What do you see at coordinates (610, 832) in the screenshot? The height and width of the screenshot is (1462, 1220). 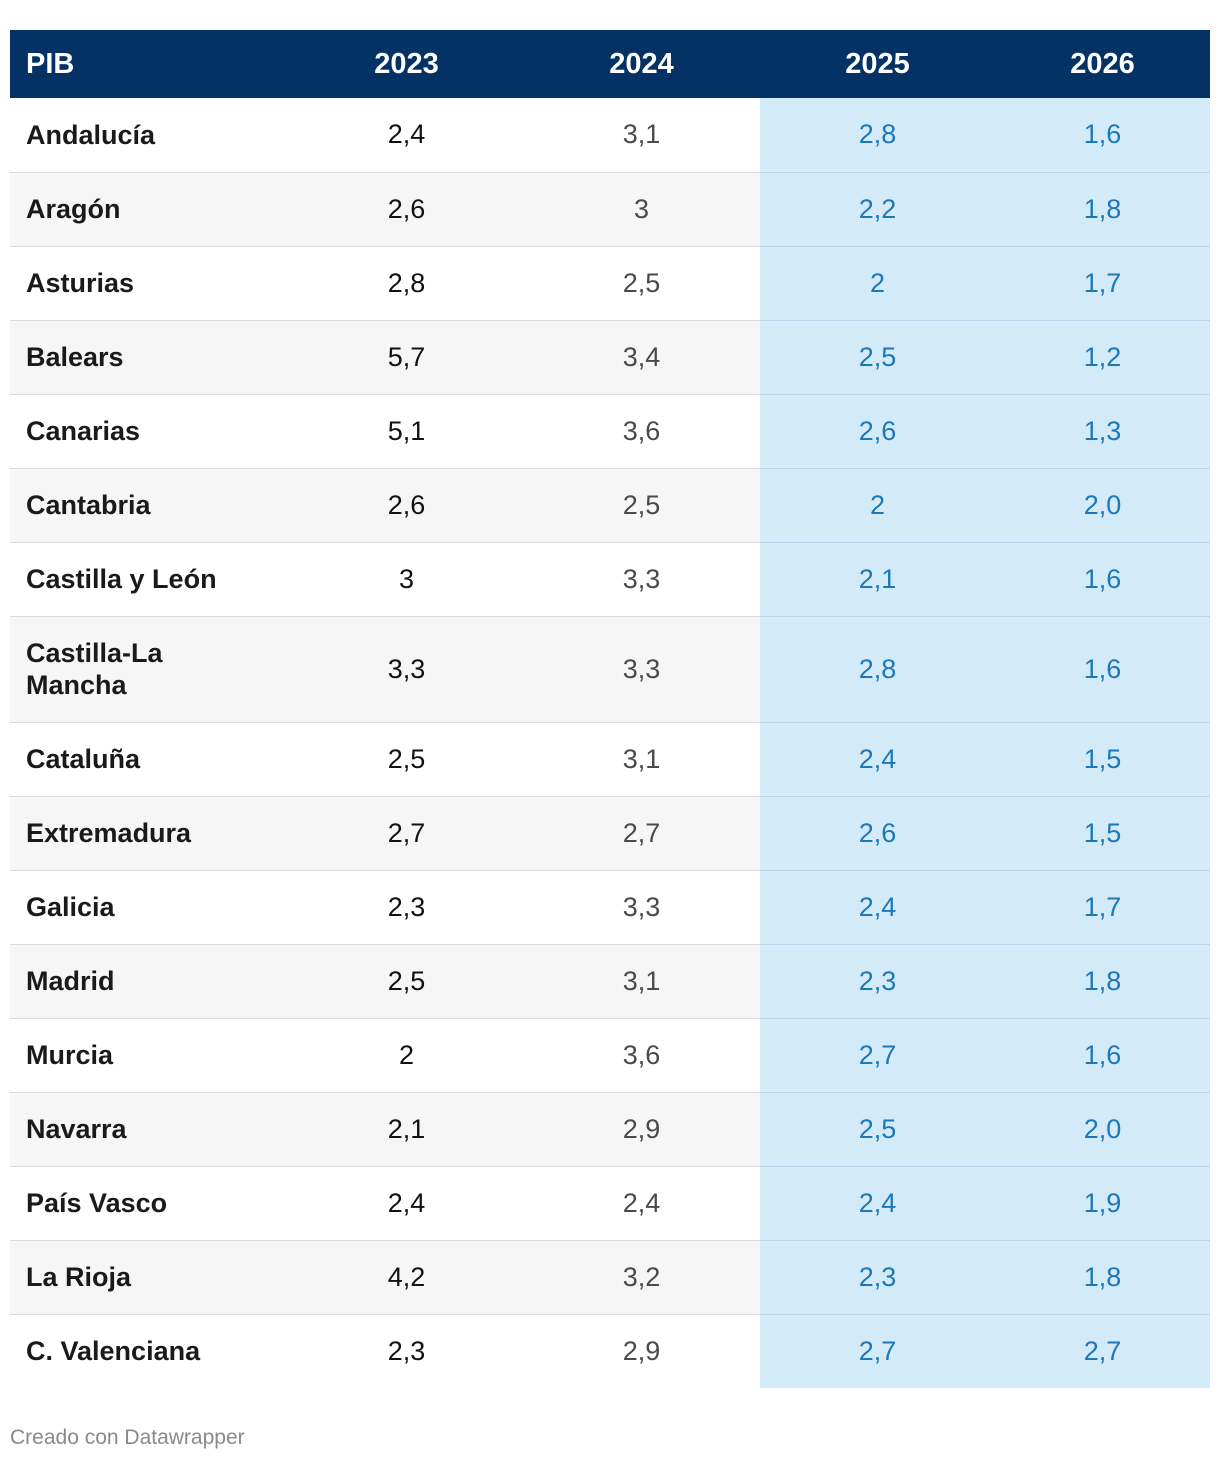 I see `table-row: Extremadura 2,7 2,7 2,6 1,5` at bounding box center [610, 832].